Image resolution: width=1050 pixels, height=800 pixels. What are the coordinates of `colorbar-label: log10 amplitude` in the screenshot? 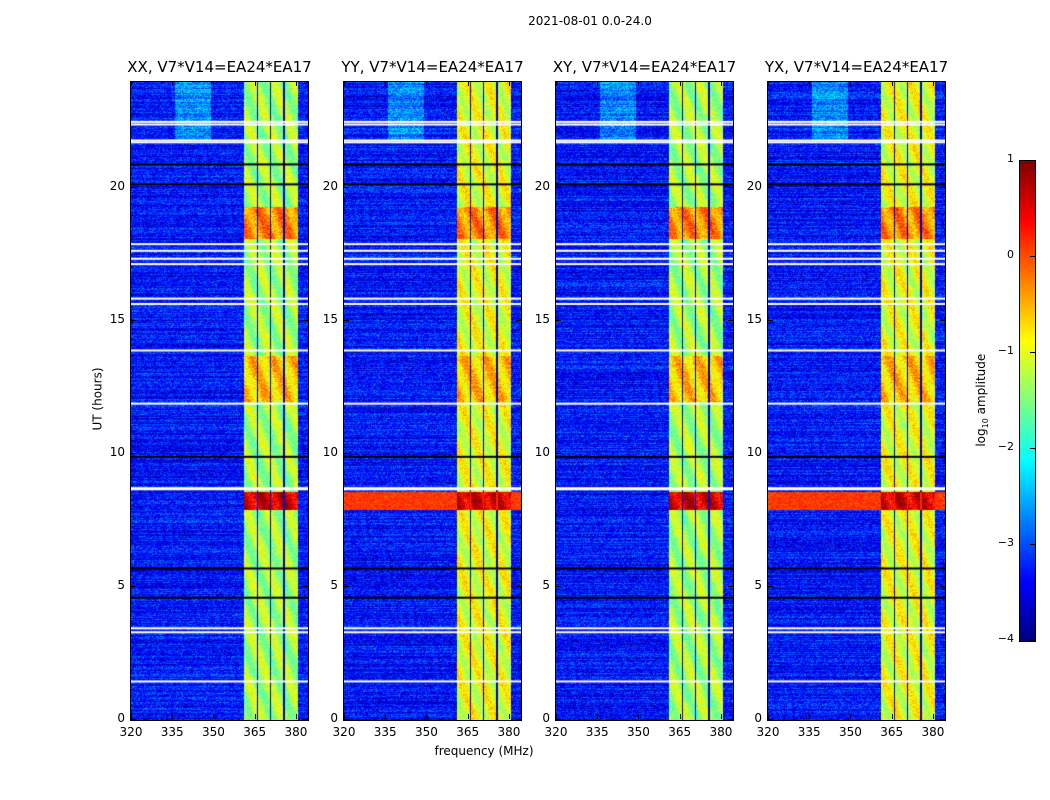 It's located at (982, 400).